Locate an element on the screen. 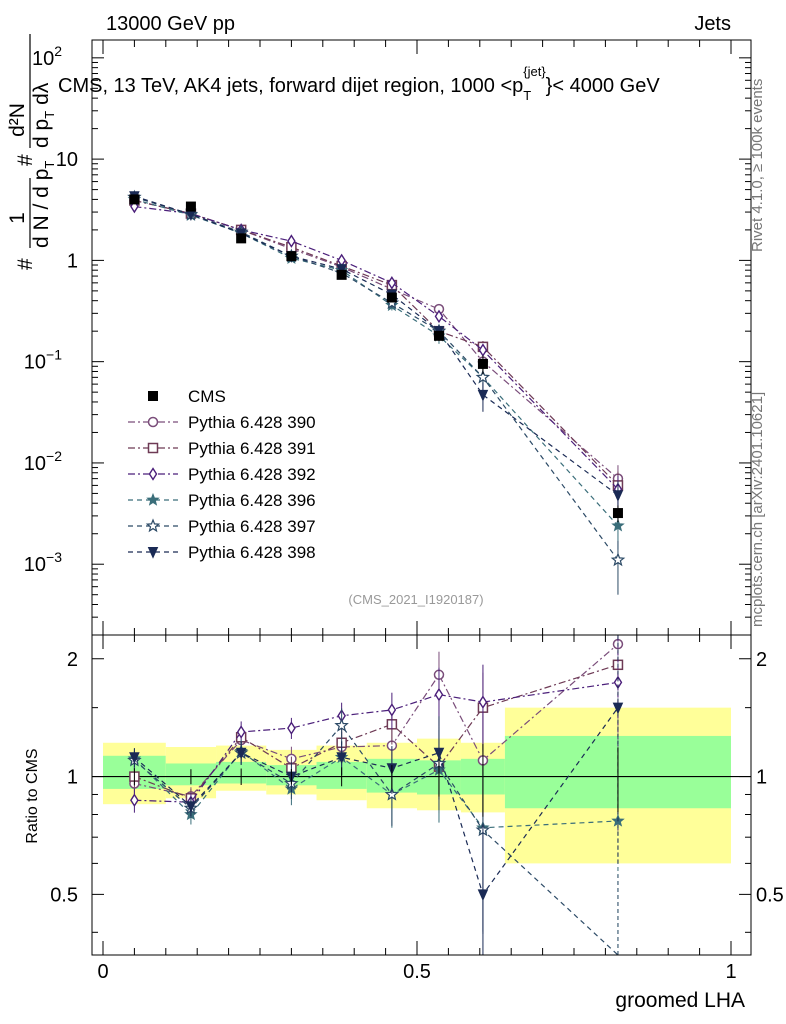 The image size is (786, 1024). svg-text: d N / d pT is located at coordinates (43, 204).